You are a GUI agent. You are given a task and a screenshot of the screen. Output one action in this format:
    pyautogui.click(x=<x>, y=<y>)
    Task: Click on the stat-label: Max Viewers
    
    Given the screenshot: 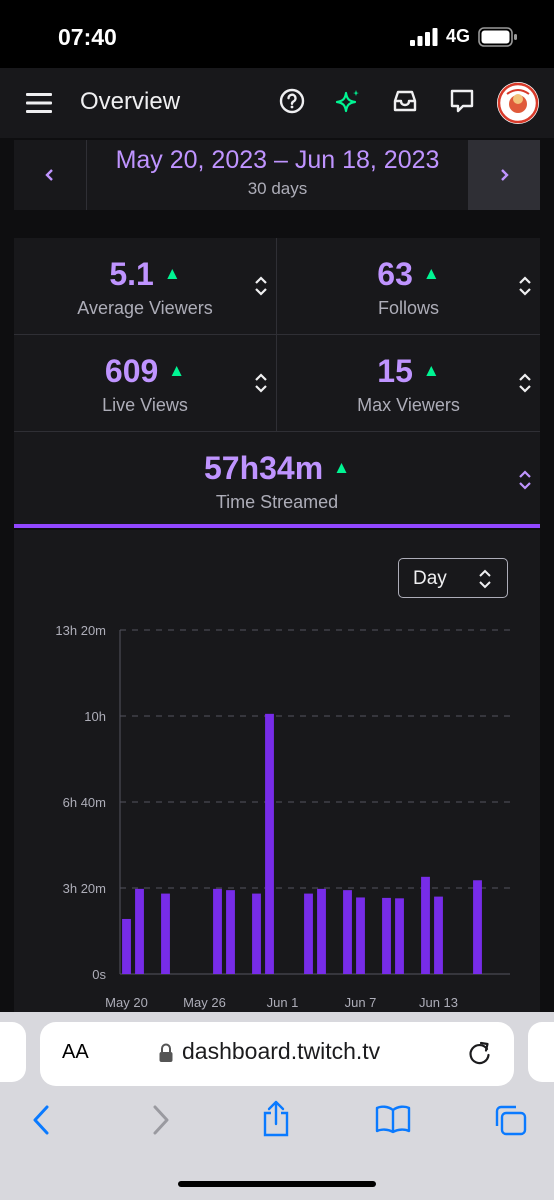 What is the action you would take?
    pyautogui.click(x=408, y=405)
    